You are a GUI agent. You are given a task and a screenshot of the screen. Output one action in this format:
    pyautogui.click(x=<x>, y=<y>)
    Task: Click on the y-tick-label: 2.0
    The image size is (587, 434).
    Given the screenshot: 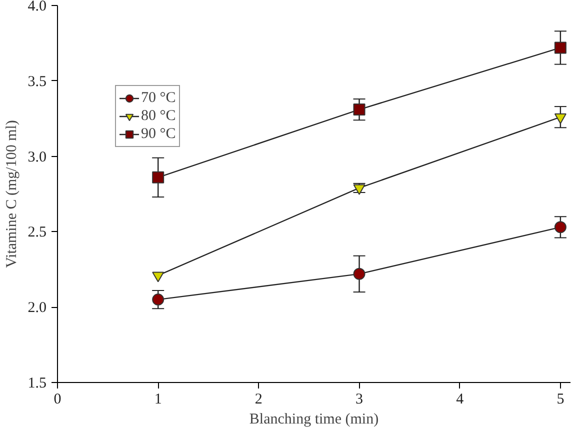 What is the action you would take?
    pyautogui.click(x=37, y=308)
    